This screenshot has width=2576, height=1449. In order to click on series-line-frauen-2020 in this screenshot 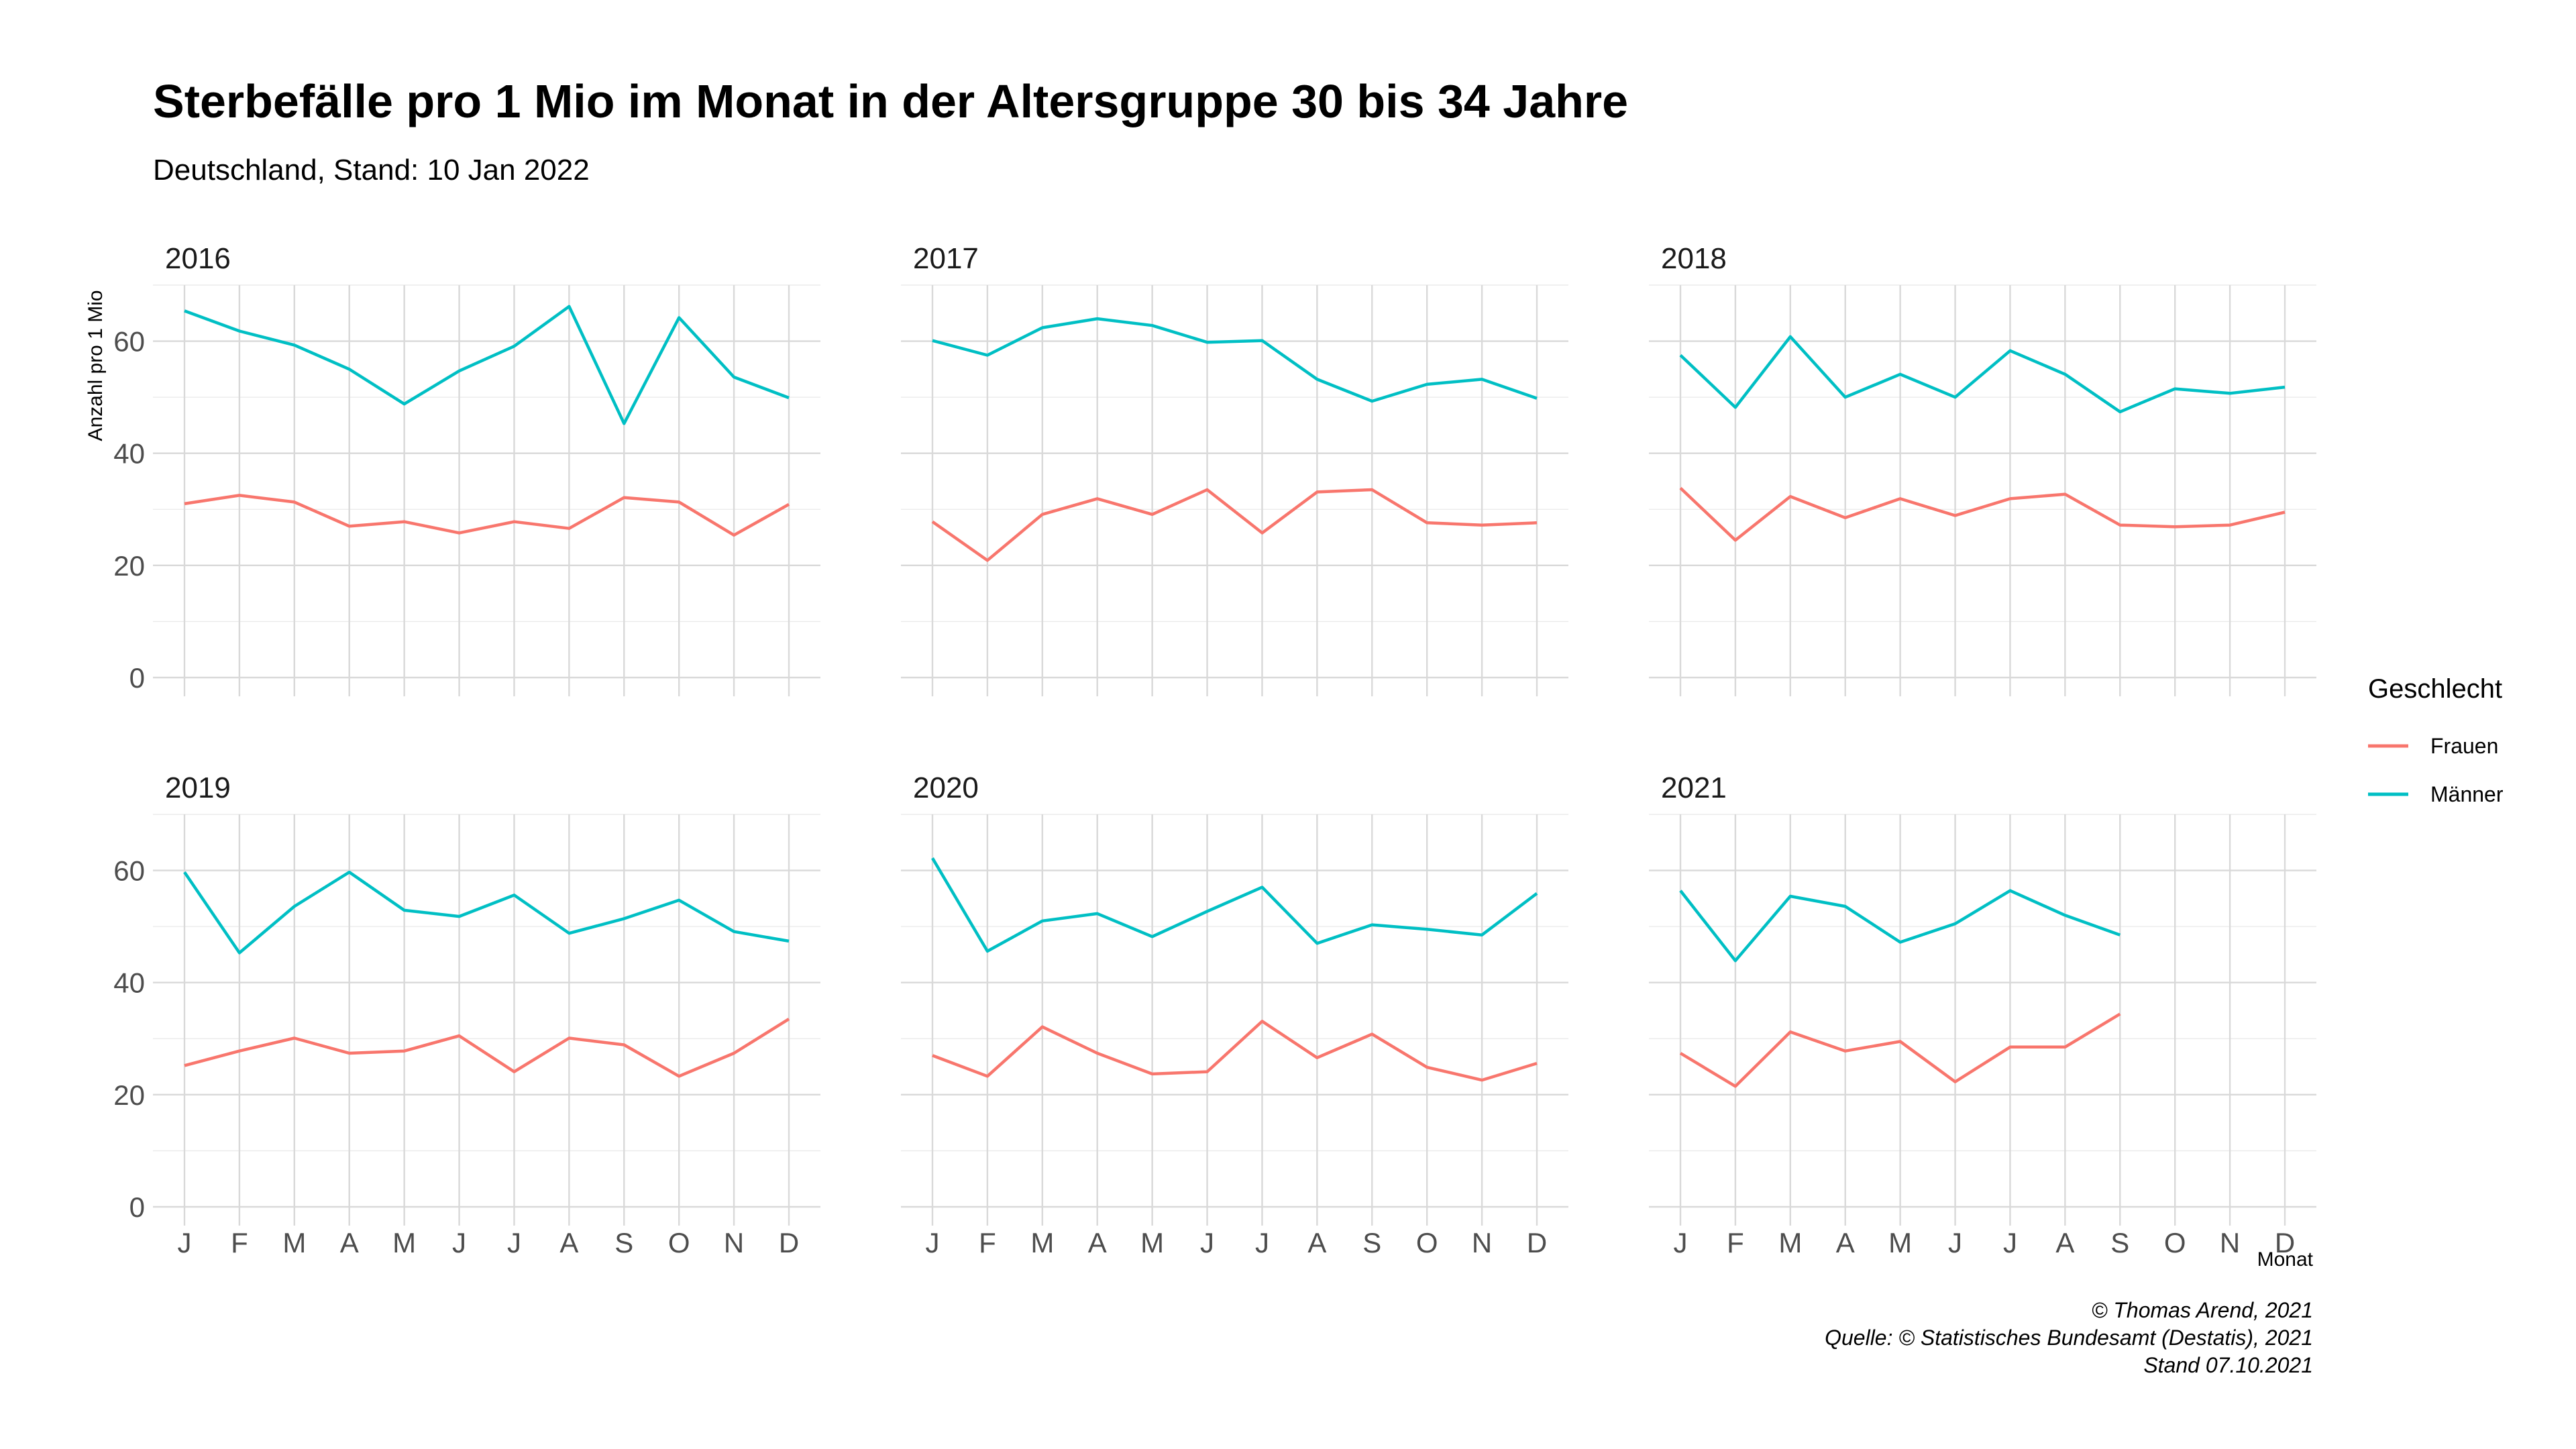, I will do `click(1235, 1051)`.